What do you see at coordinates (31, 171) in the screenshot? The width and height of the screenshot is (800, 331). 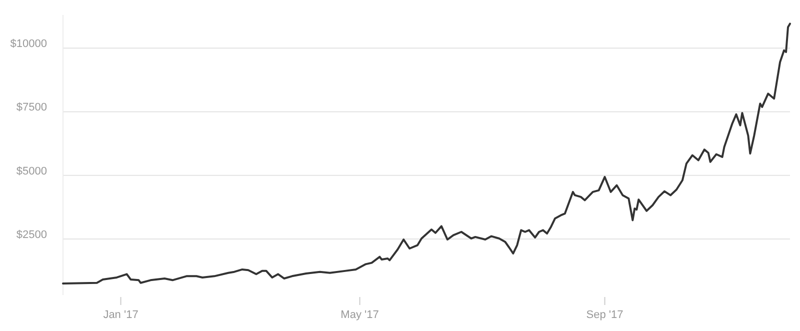 I see `y-tick-label: $5000` at bounding box center [31, 171].